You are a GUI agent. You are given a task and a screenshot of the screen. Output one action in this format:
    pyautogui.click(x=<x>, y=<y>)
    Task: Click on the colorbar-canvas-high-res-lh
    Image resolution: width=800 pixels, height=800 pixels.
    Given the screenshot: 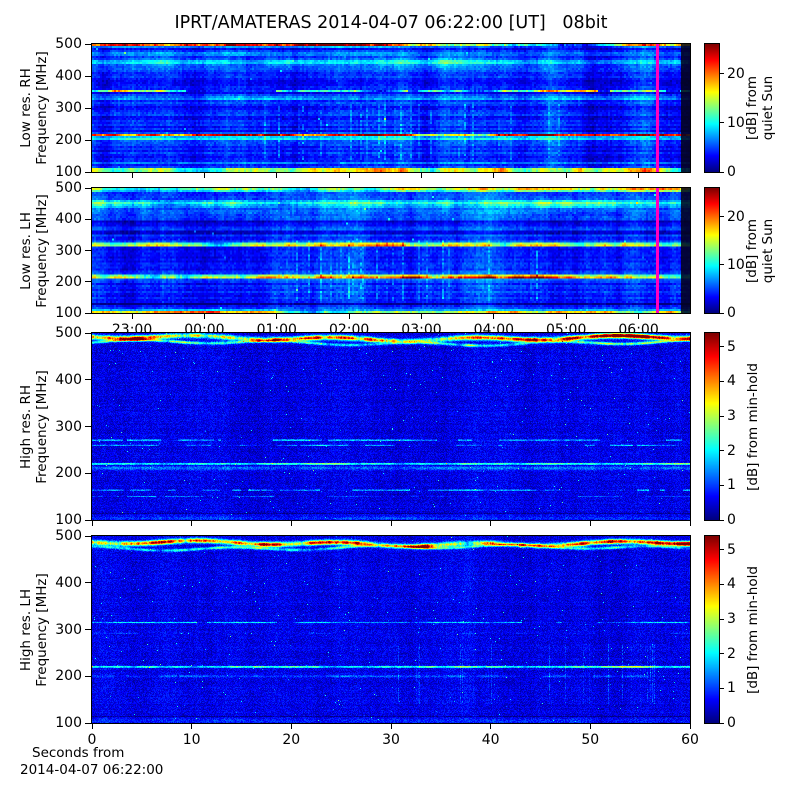 What is the action you would take?
    pyautogui.click(x=712, y=629)
    